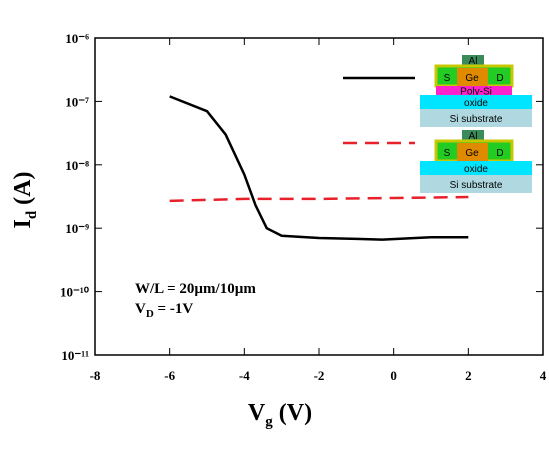 Image resolution: width=549 pixels, height=452 pixels. What do you see at coordinates (169, 375) in the screenshot?
I see `x-tick-label: -6` at bounding box center [169, 375].